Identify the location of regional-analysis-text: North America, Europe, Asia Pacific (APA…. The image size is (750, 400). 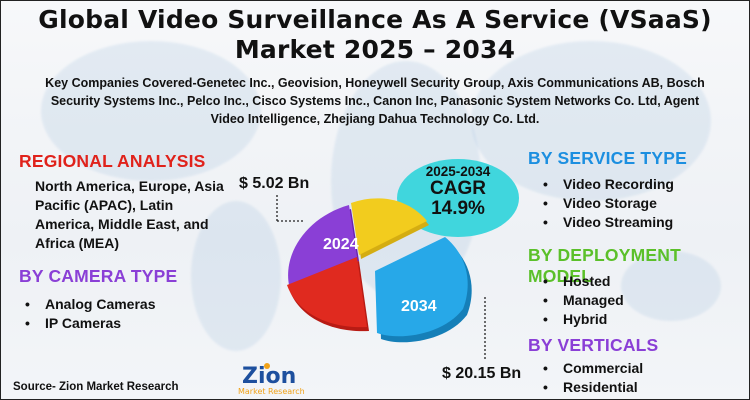
(129, 214).